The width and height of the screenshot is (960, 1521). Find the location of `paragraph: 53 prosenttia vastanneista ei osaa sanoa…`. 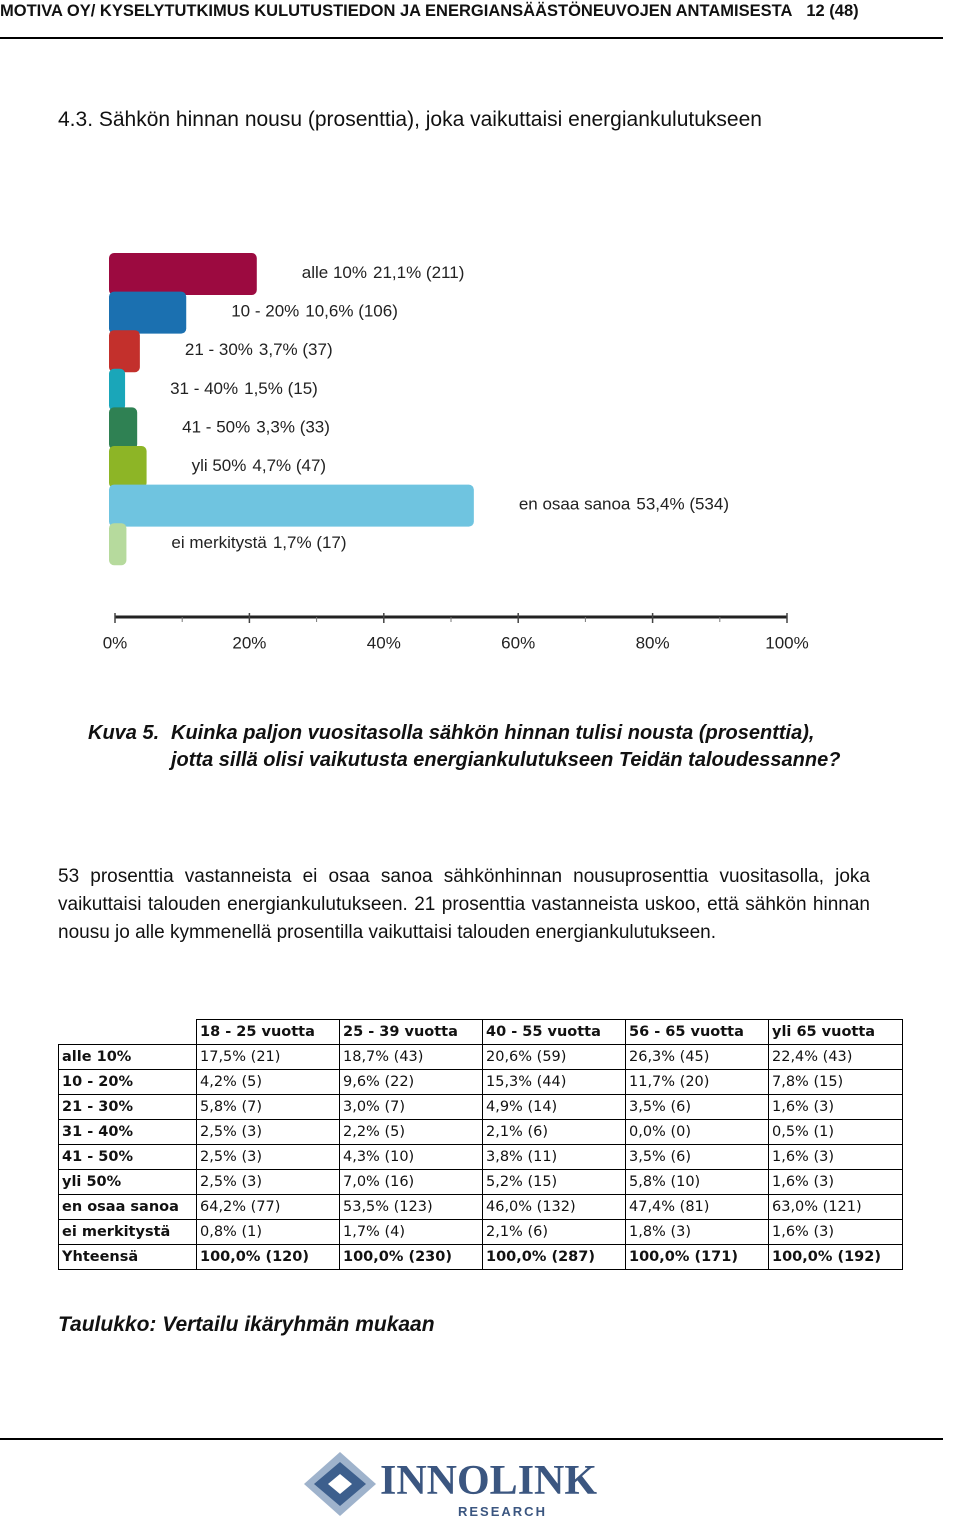

paragraph: 53 prosenttia vastanneista ei osaa sanoa… is located at coordinates (464, 904).